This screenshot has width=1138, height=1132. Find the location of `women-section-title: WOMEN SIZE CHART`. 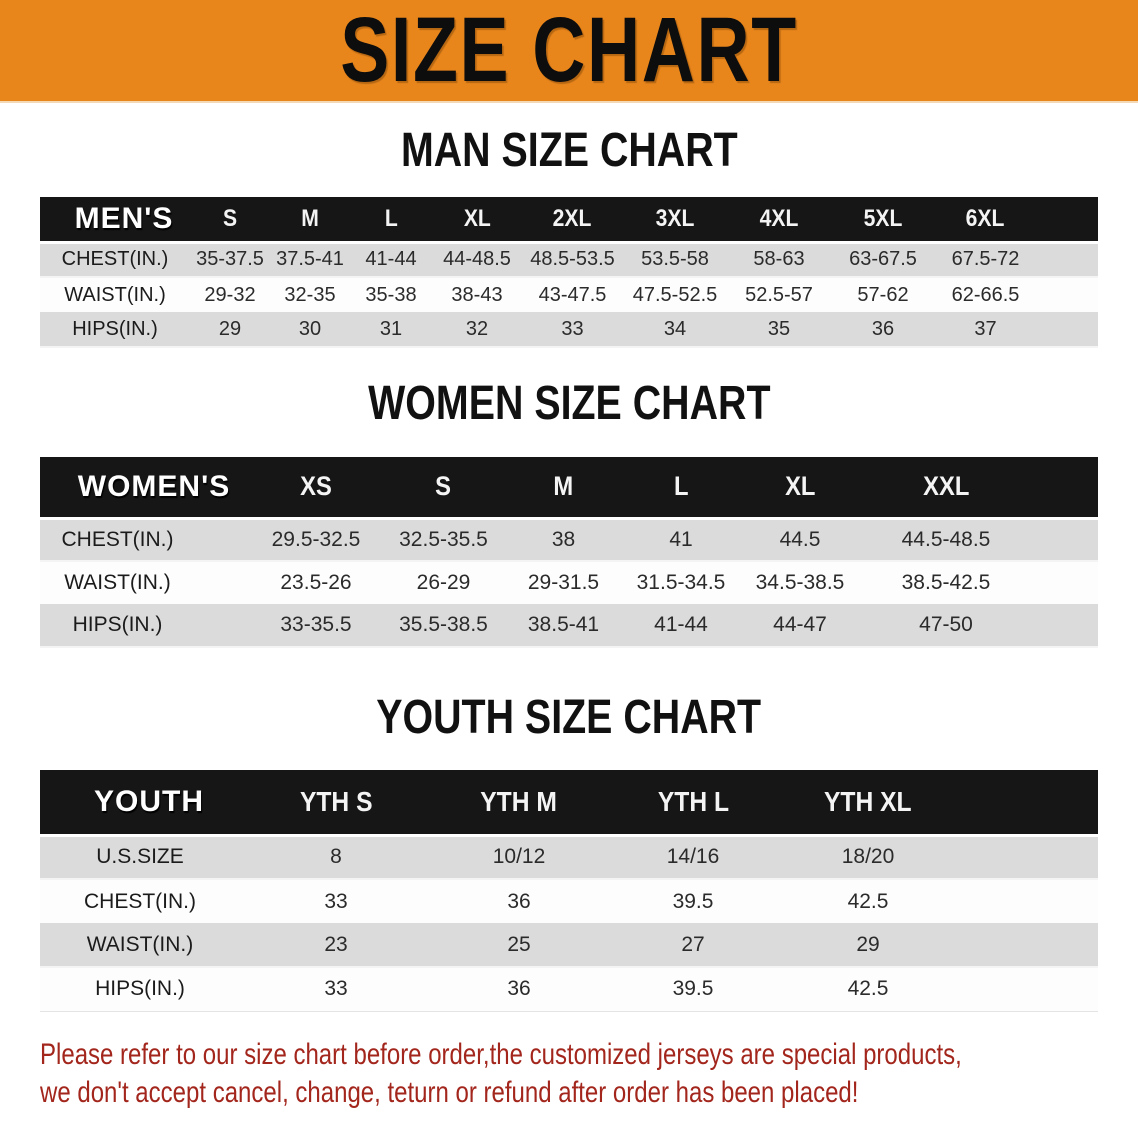

women-section-title: WOMEN SIZE CHART is located at coordinates (569, 403).